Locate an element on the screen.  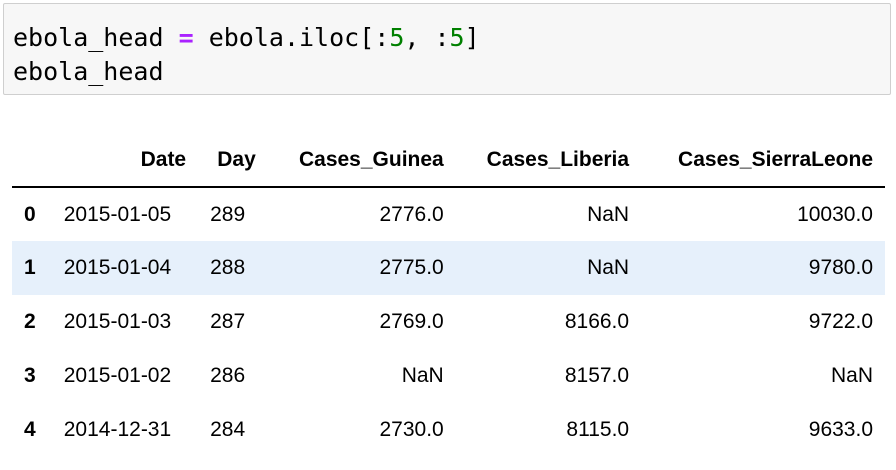
row-index: 3 is located at coordinates (30, 375).